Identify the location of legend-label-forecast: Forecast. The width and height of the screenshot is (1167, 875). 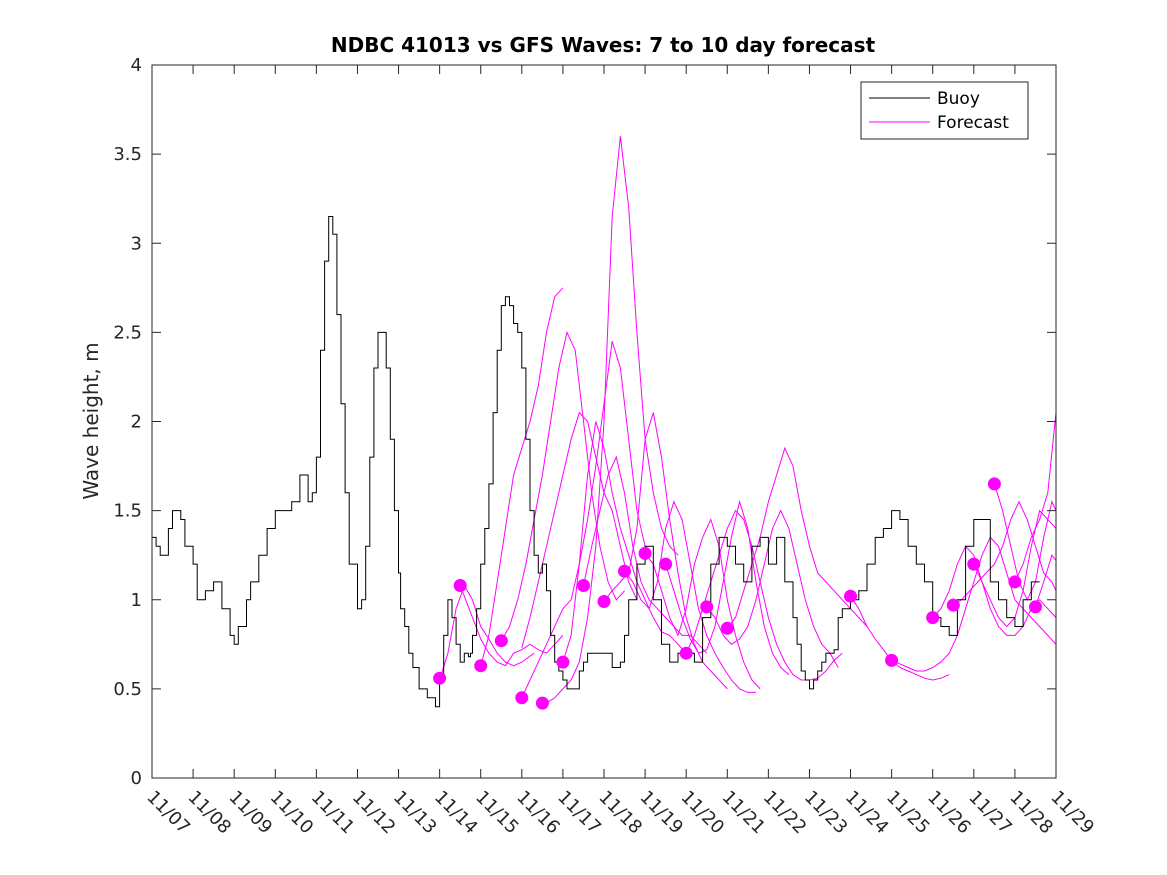
(973, 123).